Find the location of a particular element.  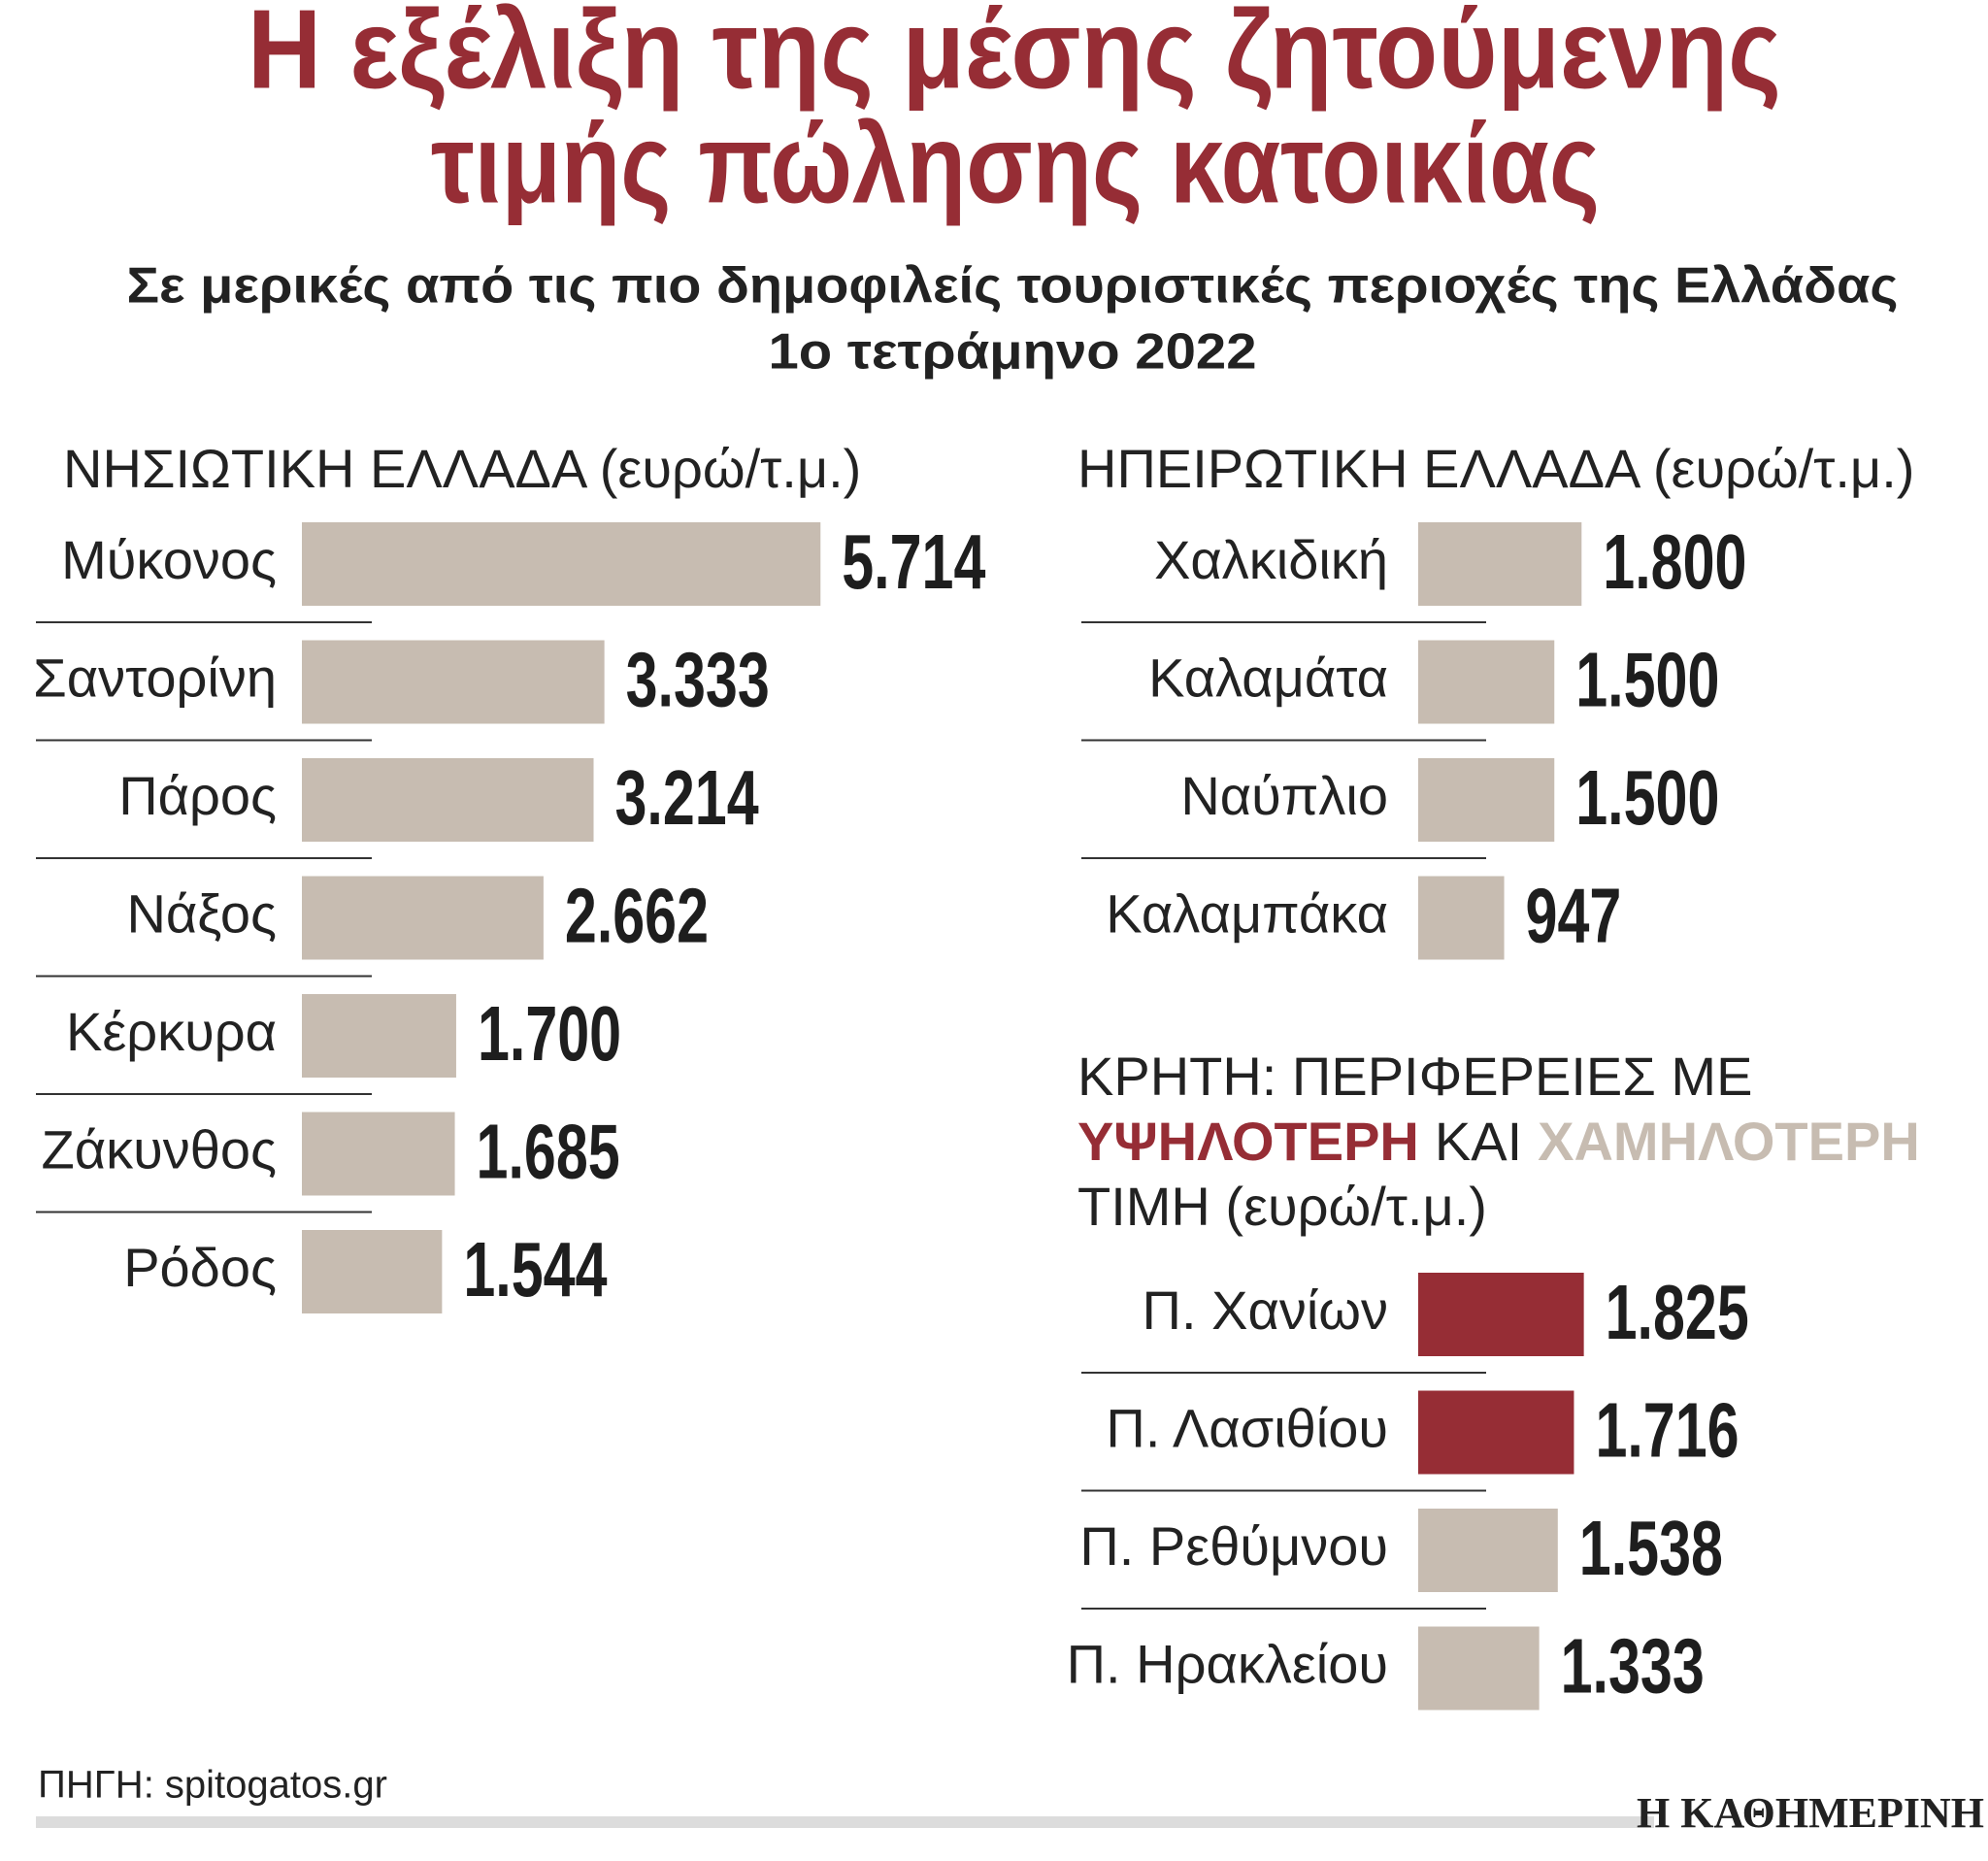

chart-heading: ΤΙΜΗ (ευρώ/τ.μ.) is located at coordinates (1282, 1206).